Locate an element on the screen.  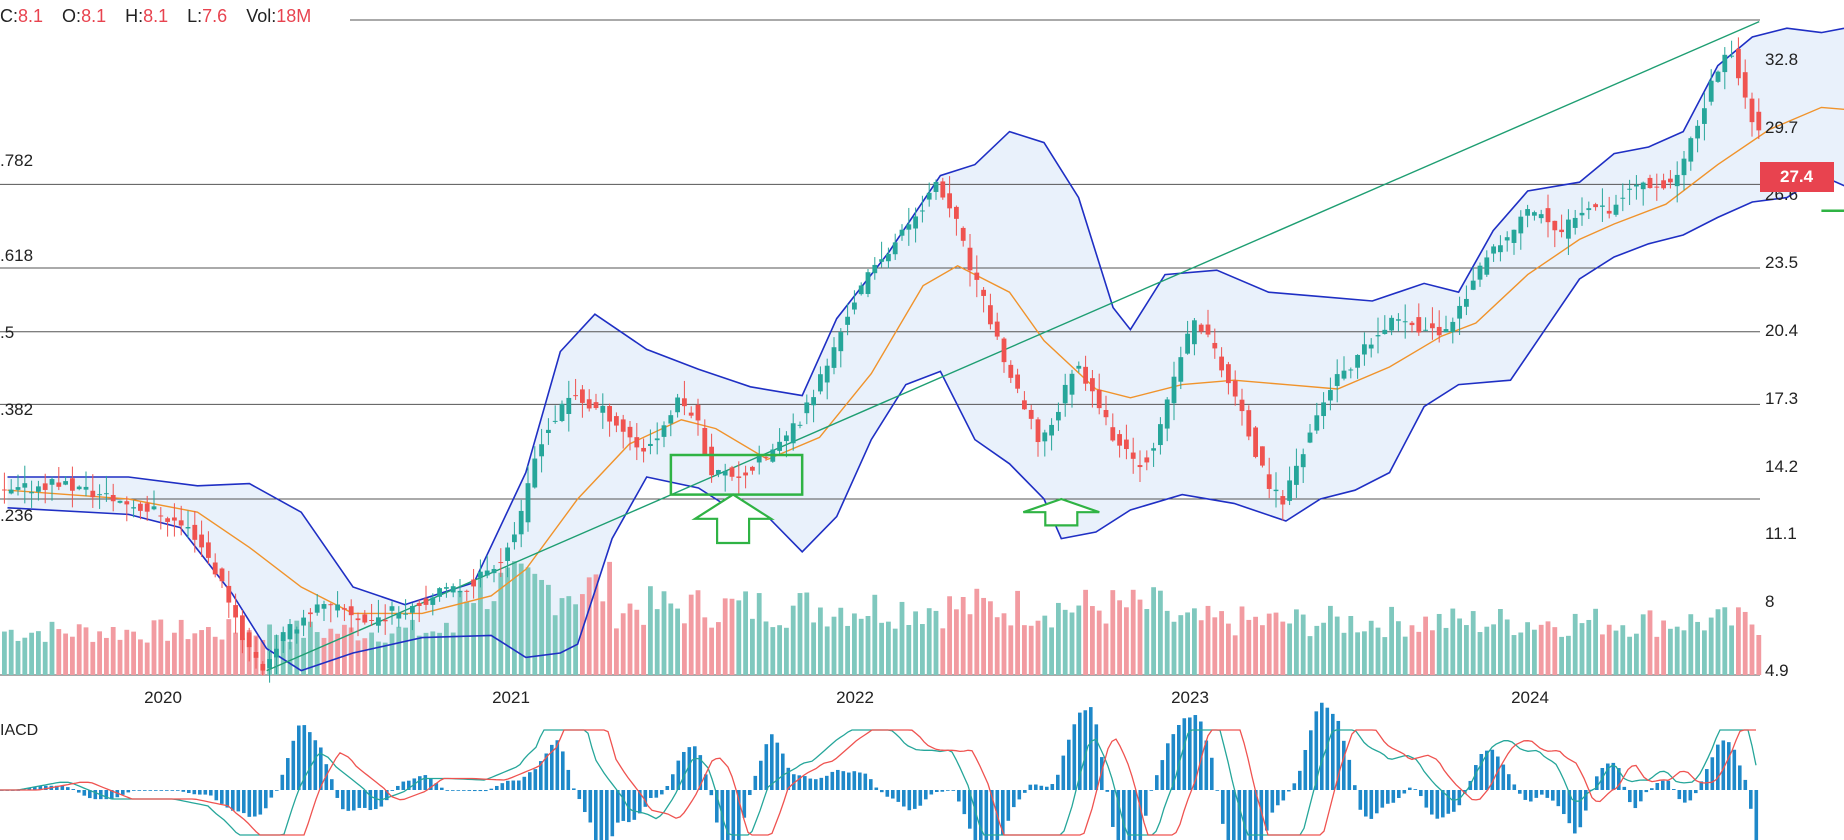
volume-bars is located at coordinates (882, 618).